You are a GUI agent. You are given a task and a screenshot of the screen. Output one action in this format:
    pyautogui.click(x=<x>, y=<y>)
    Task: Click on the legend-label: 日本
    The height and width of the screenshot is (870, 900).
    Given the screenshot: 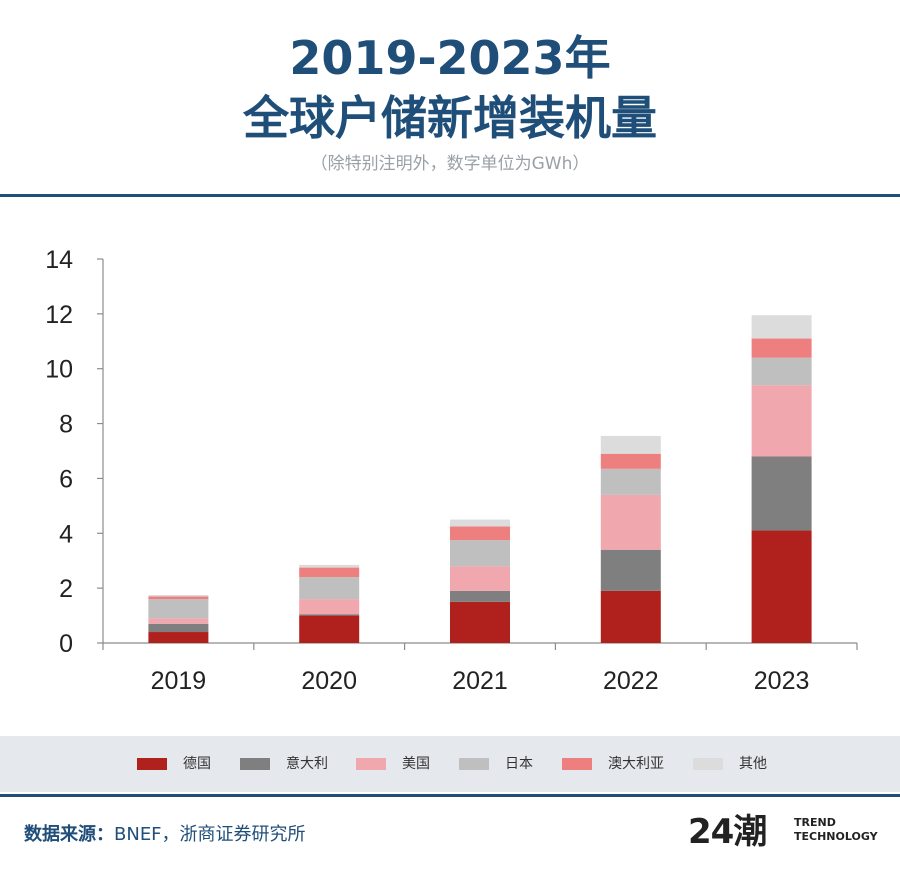 What is the action you would take?
    pyautogui.click(x=519, y=764)
    